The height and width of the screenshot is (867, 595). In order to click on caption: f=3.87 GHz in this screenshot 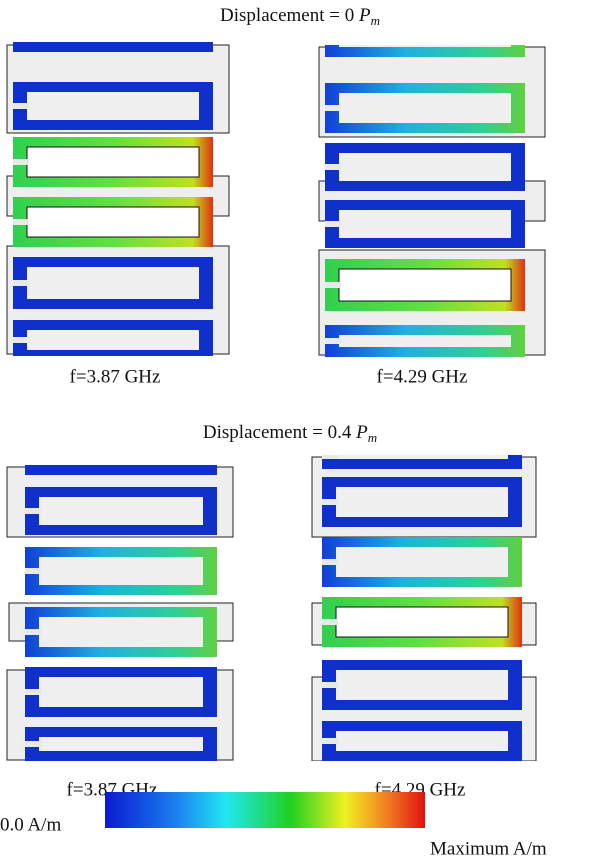, I will do `click(115, 376)`.